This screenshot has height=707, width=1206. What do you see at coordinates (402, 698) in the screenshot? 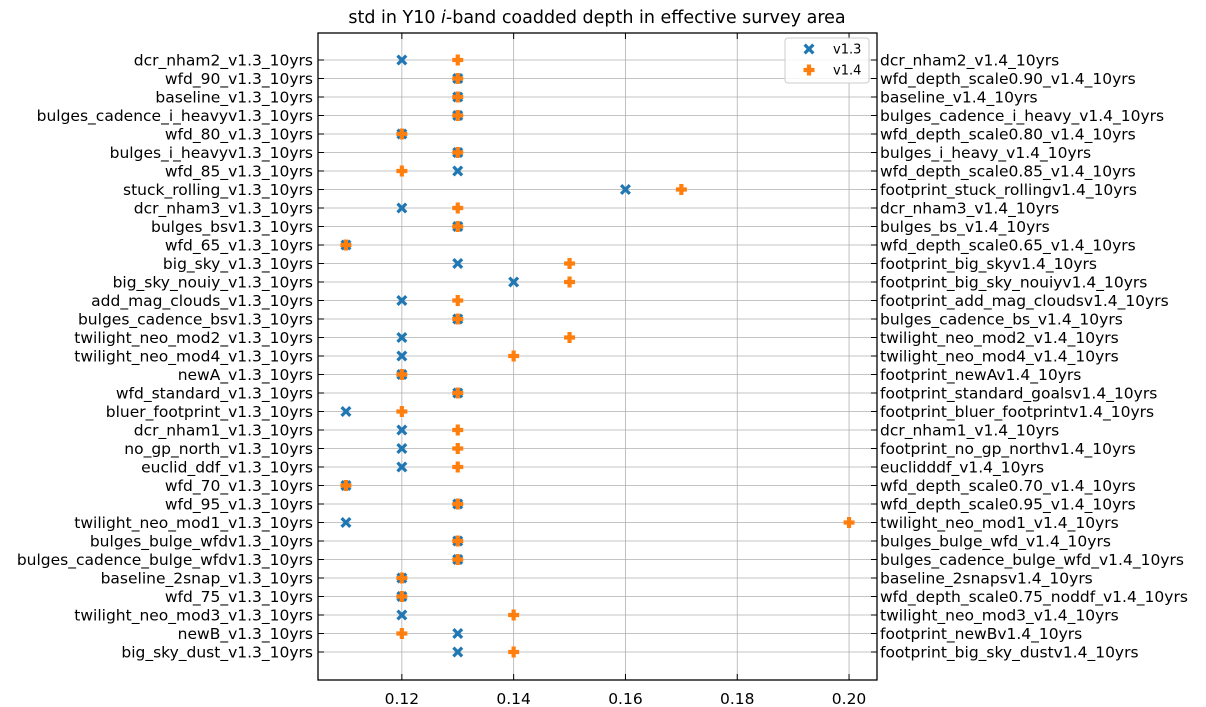
I see `x-tick-label: 0.12` at bounding box center [402, 698].